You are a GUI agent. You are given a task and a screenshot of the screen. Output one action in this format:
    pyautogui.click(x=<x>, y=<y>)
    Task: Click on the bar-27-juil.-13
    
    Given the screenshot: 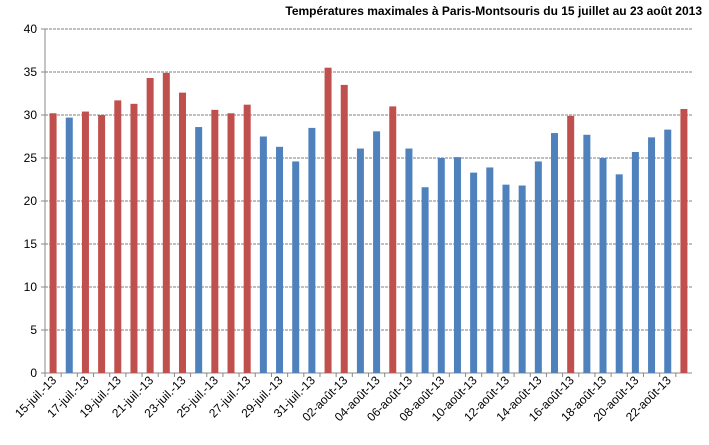 What is the action you would take?
    pyautogui.click(x=247, y=239)
    